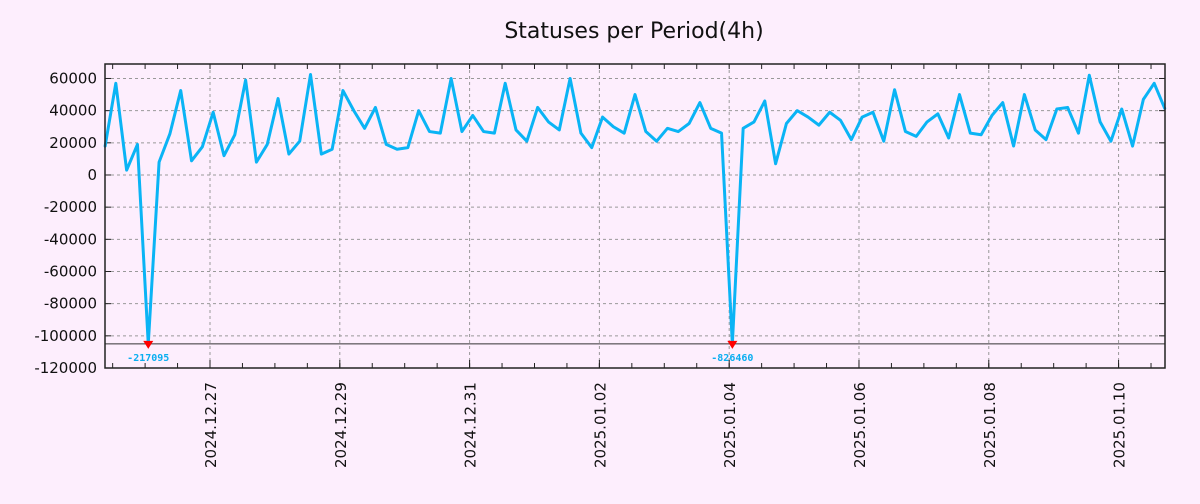  What do you see at coordinates (65, 336) in the screenshot?
I see `y-tick-label: -100000` at bounding box center [65, 336].